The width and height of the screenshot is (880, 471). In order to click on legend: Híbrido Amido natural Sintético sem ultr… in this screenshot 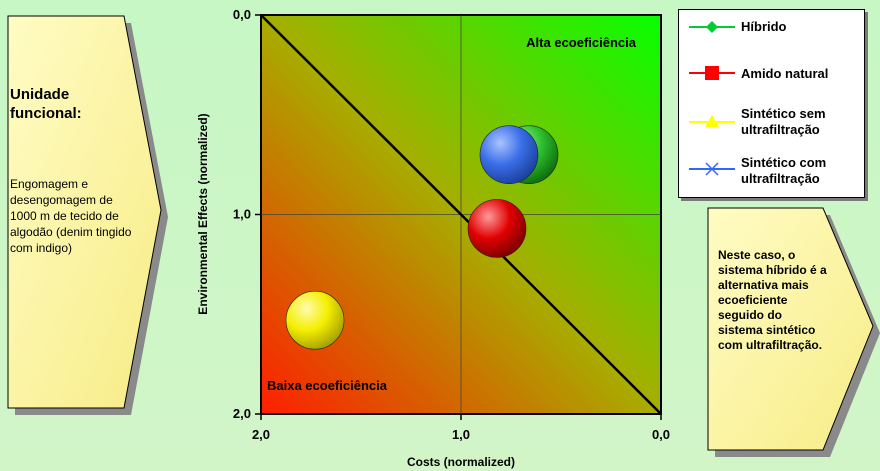, I will do `click(771, 103)`.